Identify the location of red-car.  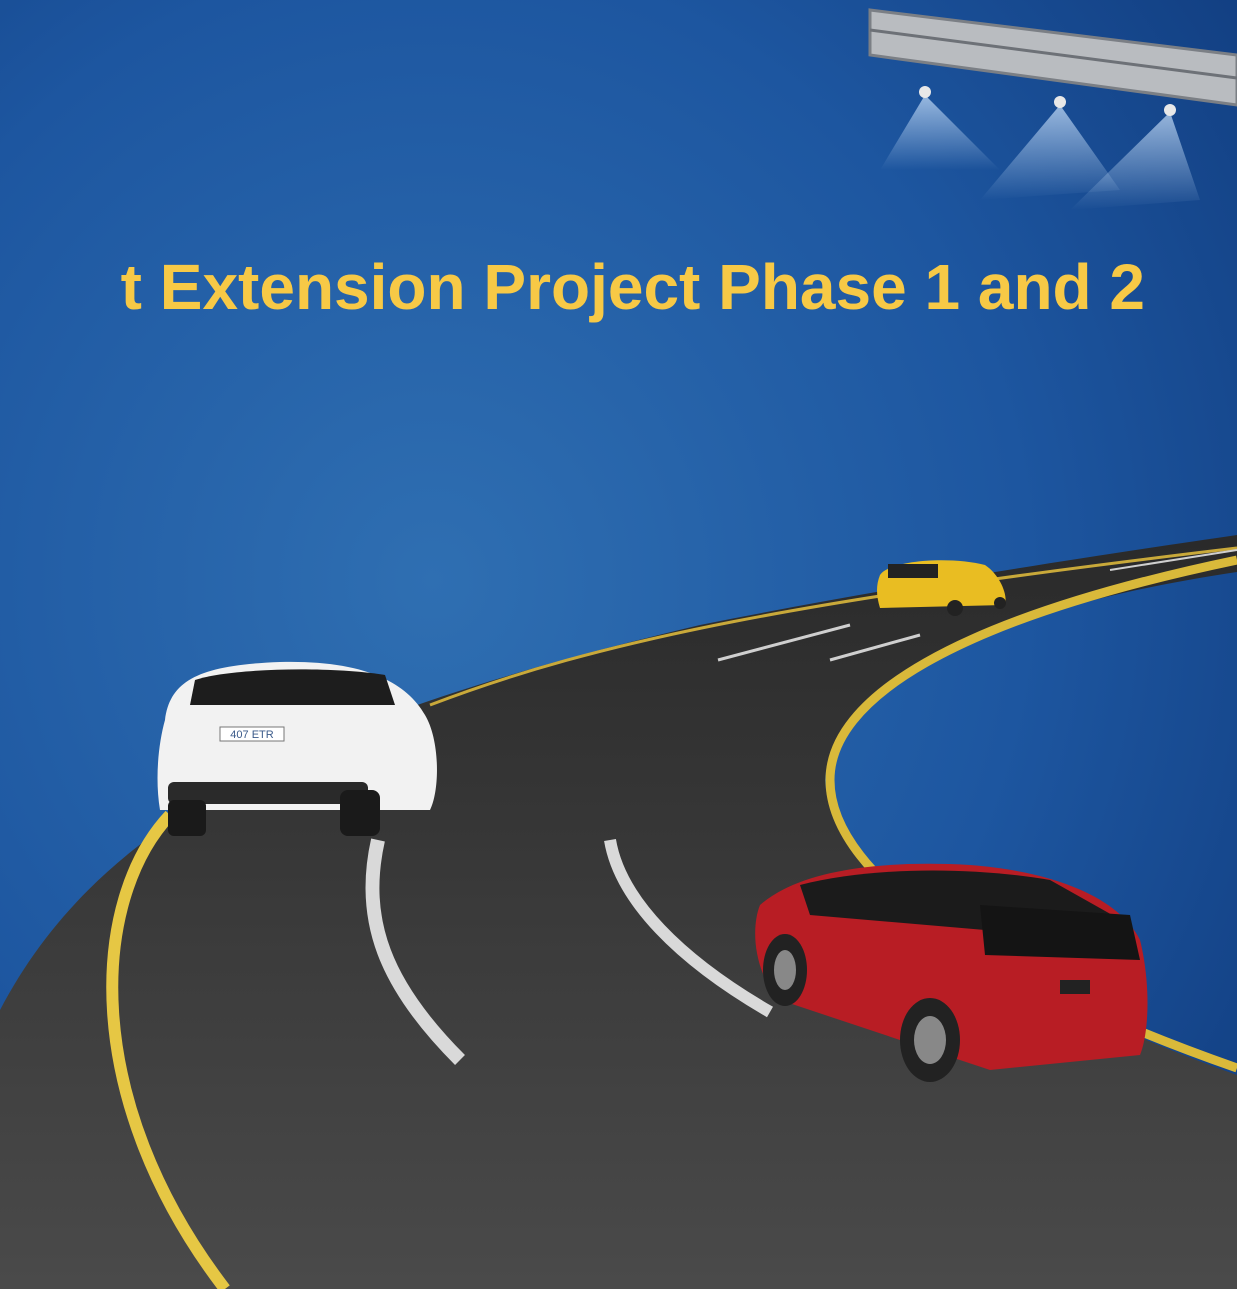
(951, 972).